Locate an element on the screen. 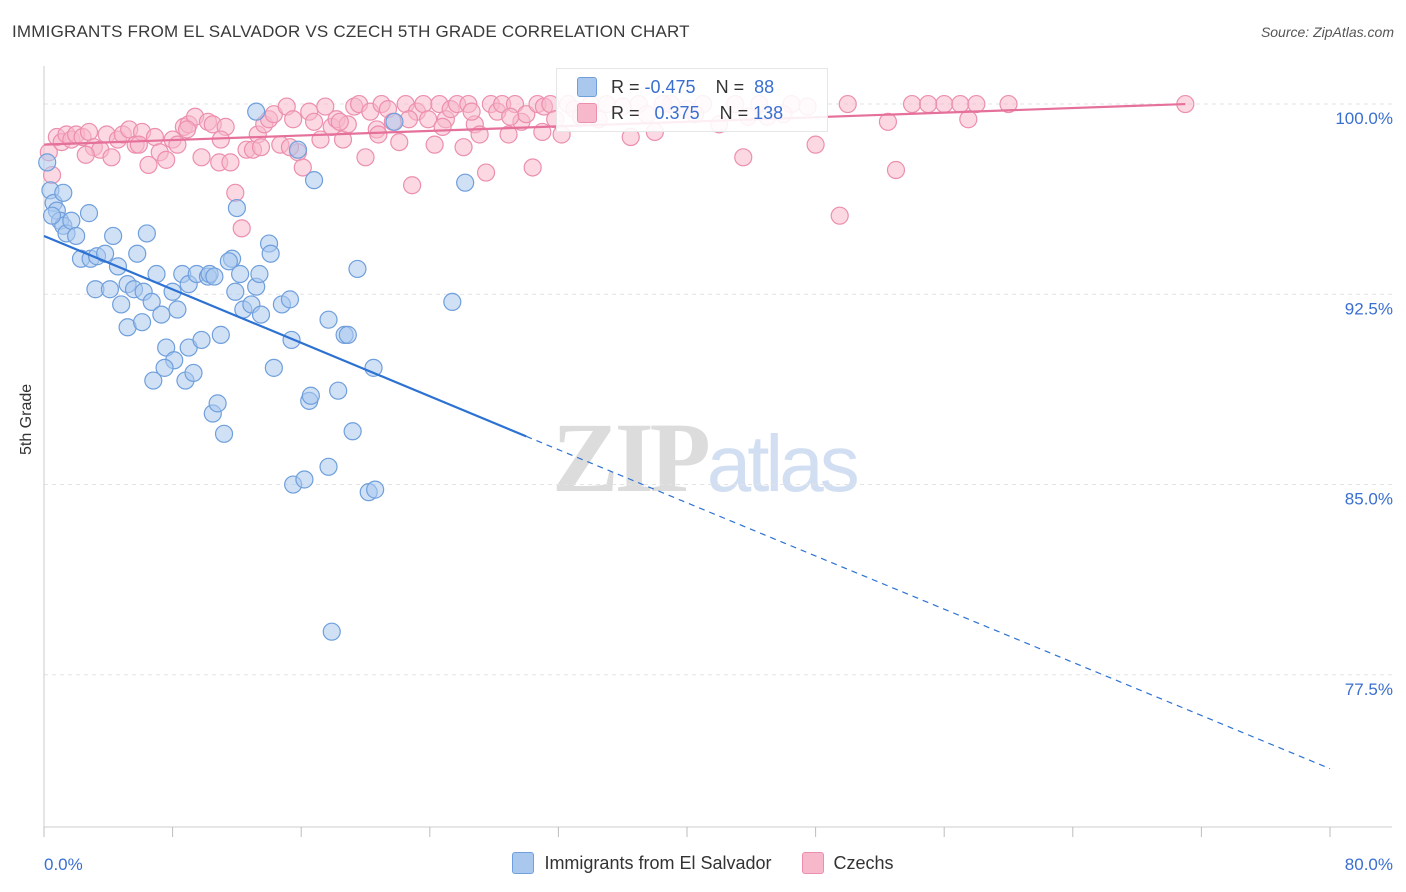 The height and width of the screenshot is (892, 1406). legend-item-czechs: Czechs is located at coordinates (847, 863).